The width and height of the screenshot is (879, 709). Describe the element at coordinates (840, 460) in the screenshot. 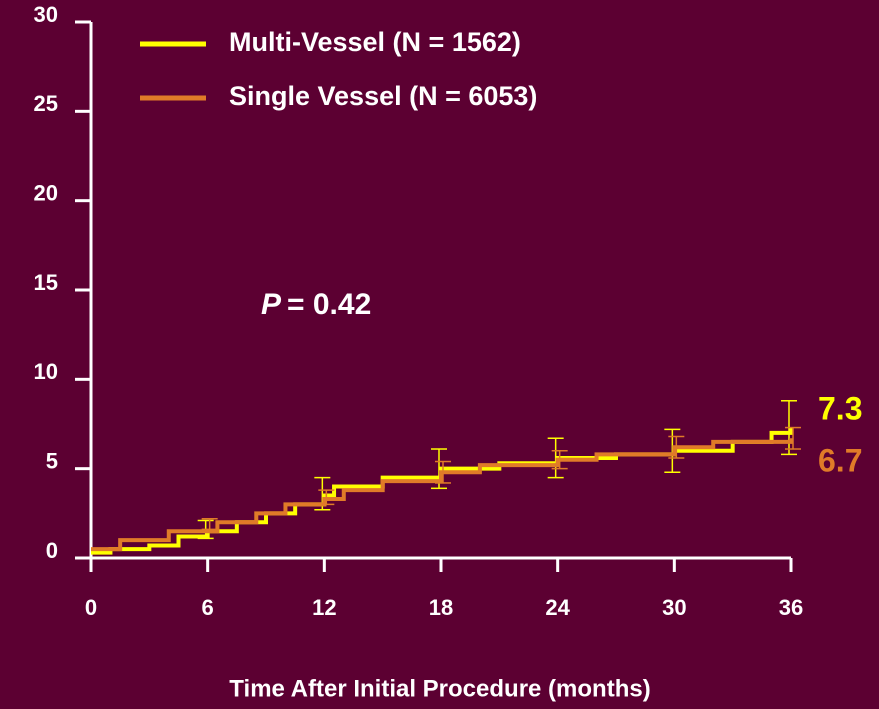

I see `end-label: 6.7` at that location.